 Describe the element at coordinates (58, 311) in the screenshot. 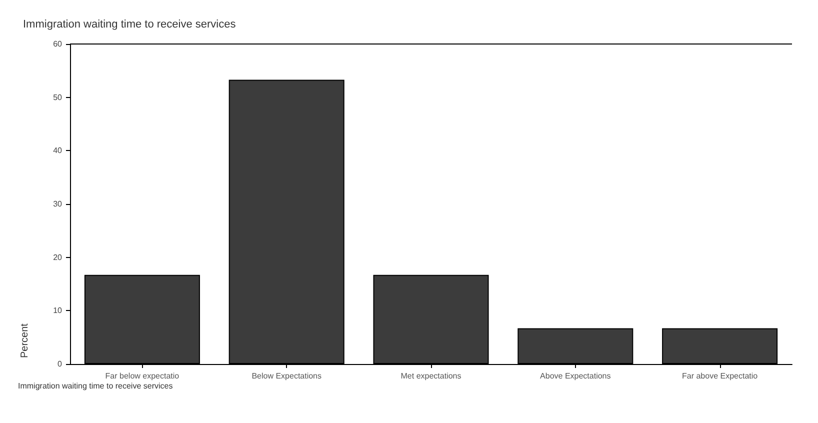

I see `y-tick-label: 10` at that location.